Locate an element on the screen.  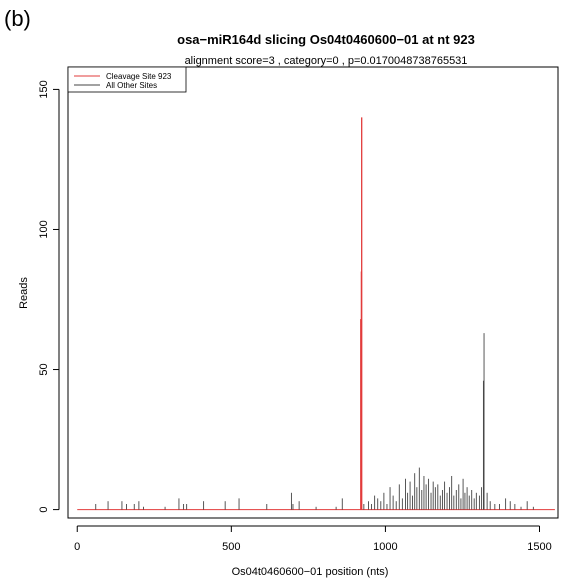
y-tick-label: 100 is located at coordinates (44, 229).